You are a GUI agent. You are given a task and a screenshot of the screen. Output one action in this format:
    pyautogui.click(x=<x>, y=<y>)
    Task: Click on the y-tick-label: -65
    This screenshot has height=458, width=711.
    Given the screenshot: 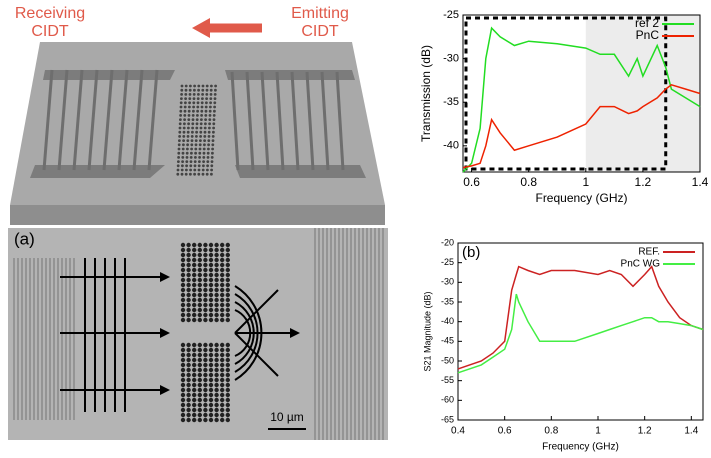 What is the action you would take?
    pyautogui.click(x=447, y=419)
    